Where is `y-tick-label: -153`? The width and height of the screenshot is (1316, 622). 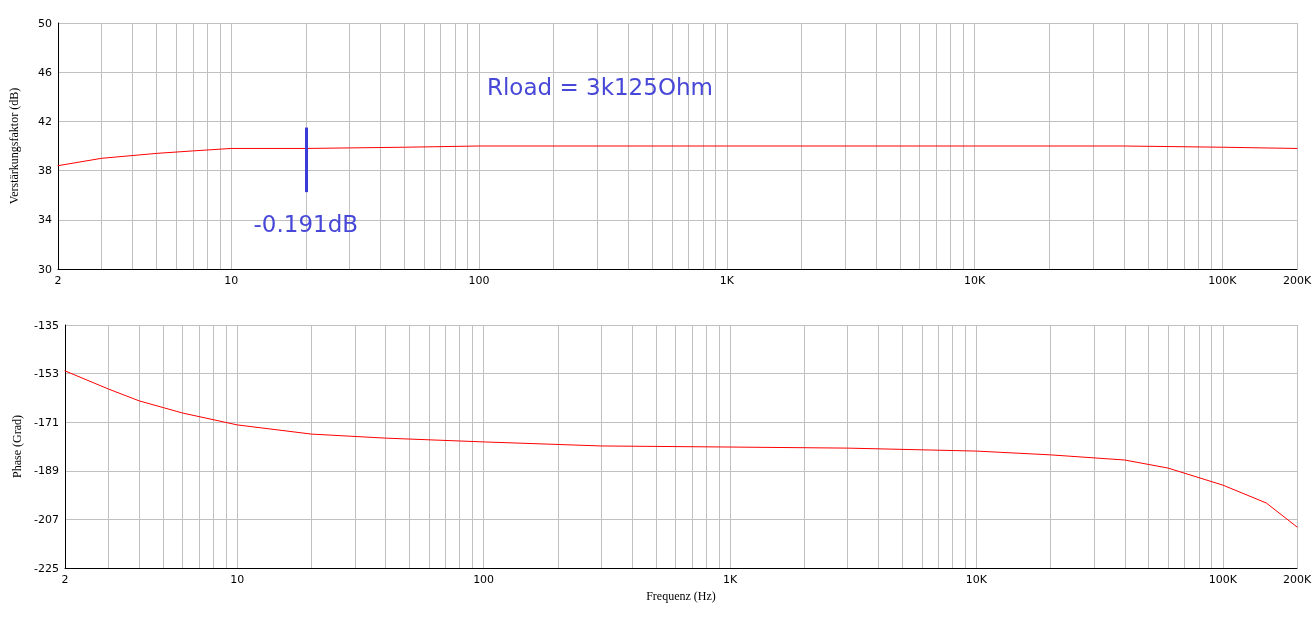 y-tick-label: -153 is located at coordinates (46, 374).